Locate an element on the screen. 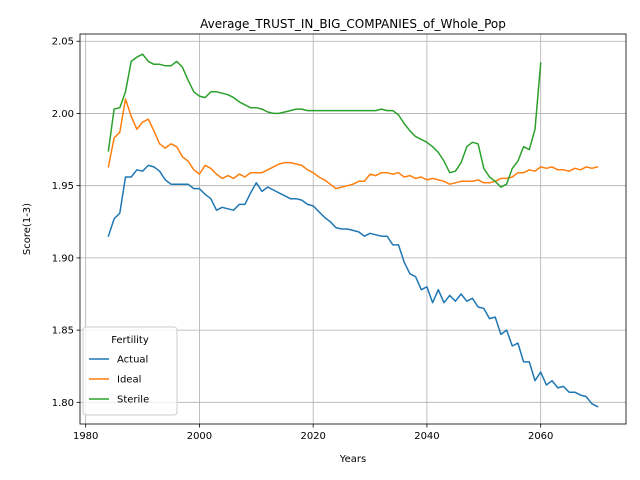 This screenshot has width=640, height=480. y-tick-label: 1.90 is located at coordinates (63, 258).